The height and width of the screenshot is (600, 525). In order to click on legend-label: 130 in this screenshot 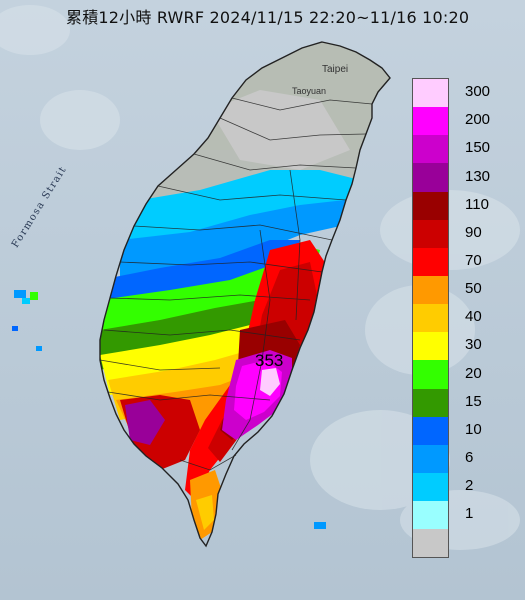, I will do `click(478, 176)`.